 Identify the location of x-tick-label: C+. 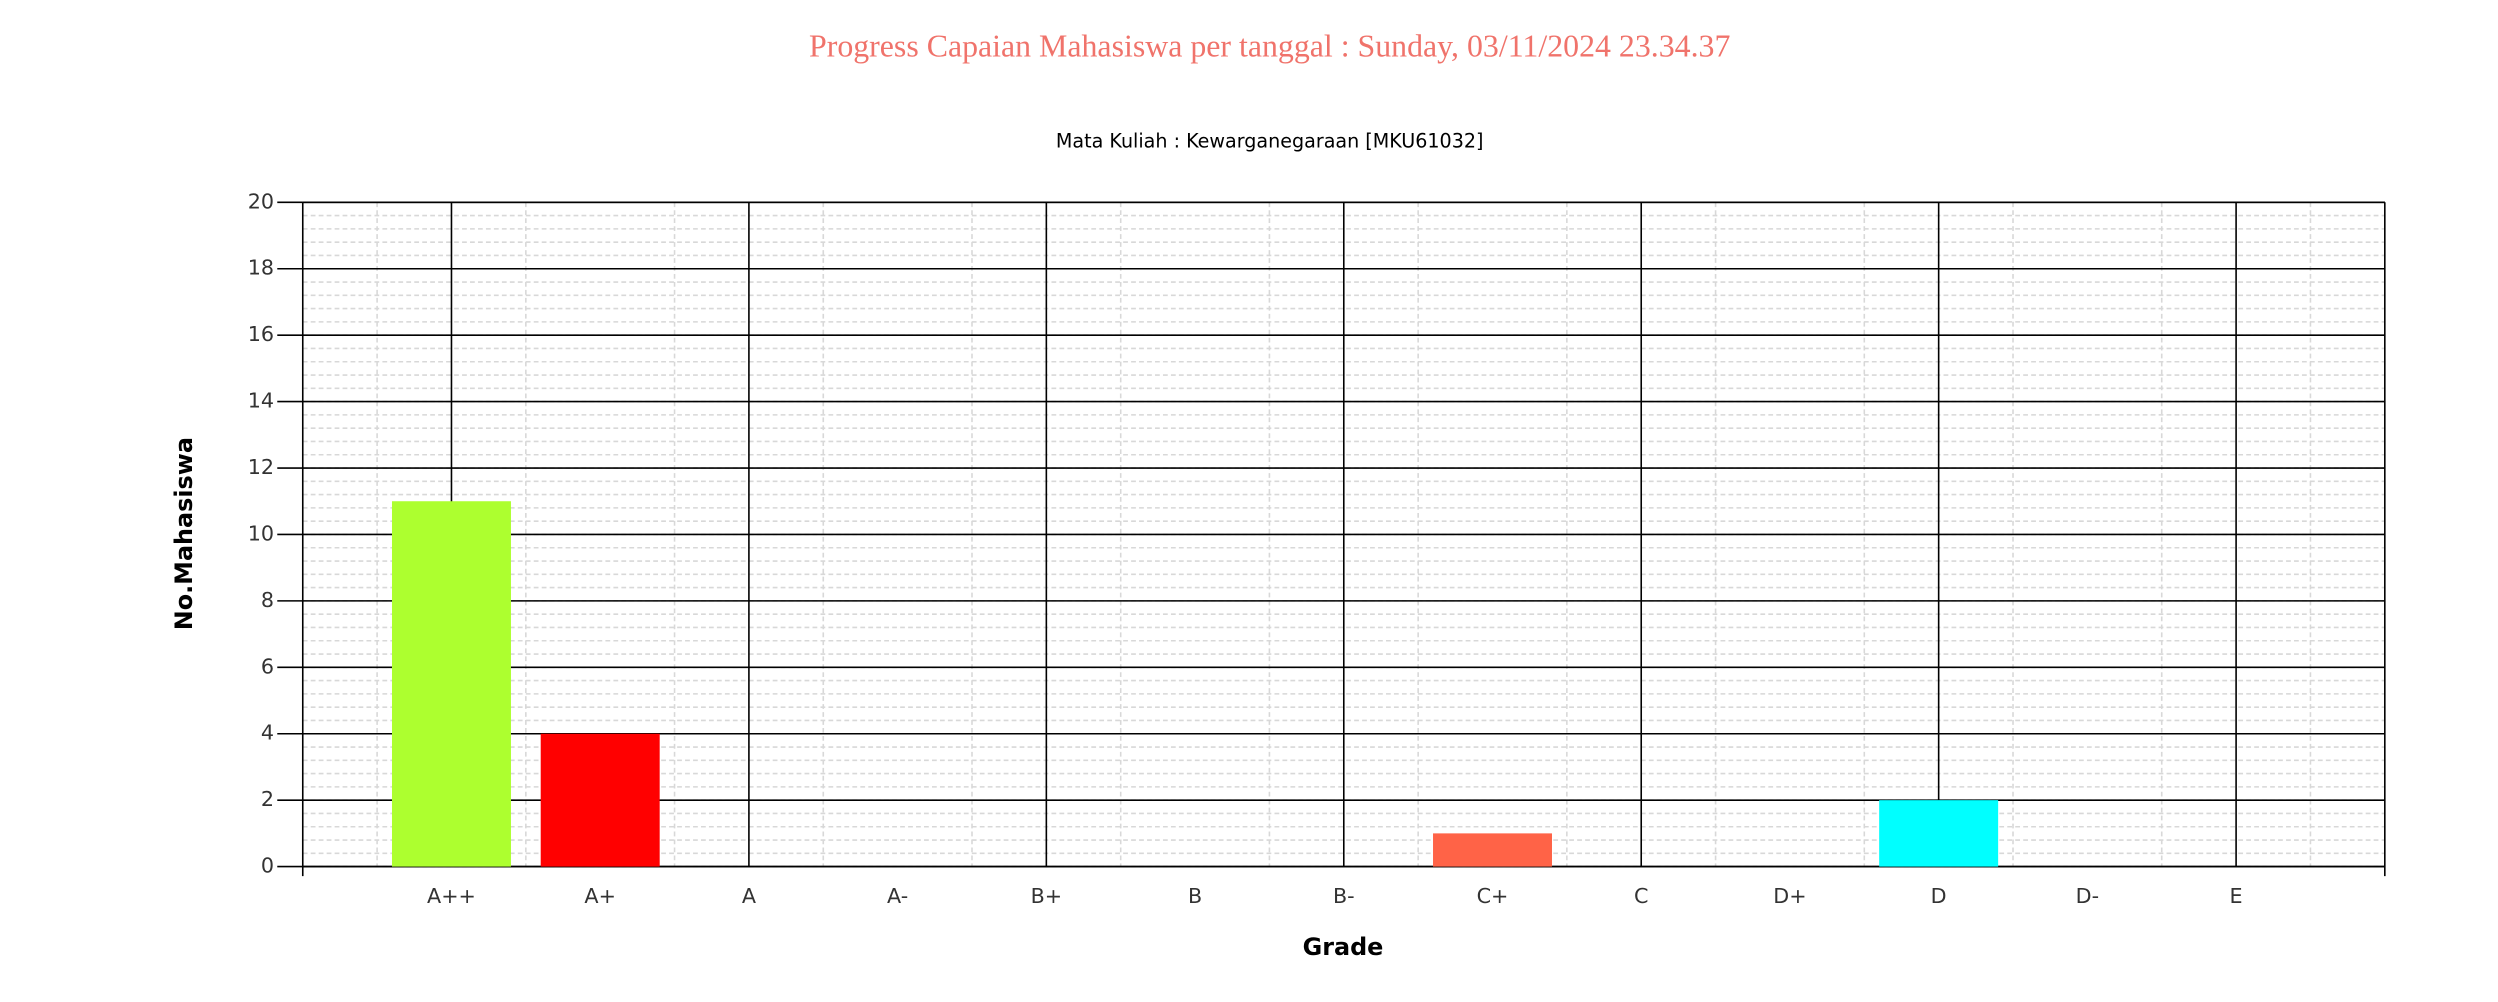
(1493, 896).